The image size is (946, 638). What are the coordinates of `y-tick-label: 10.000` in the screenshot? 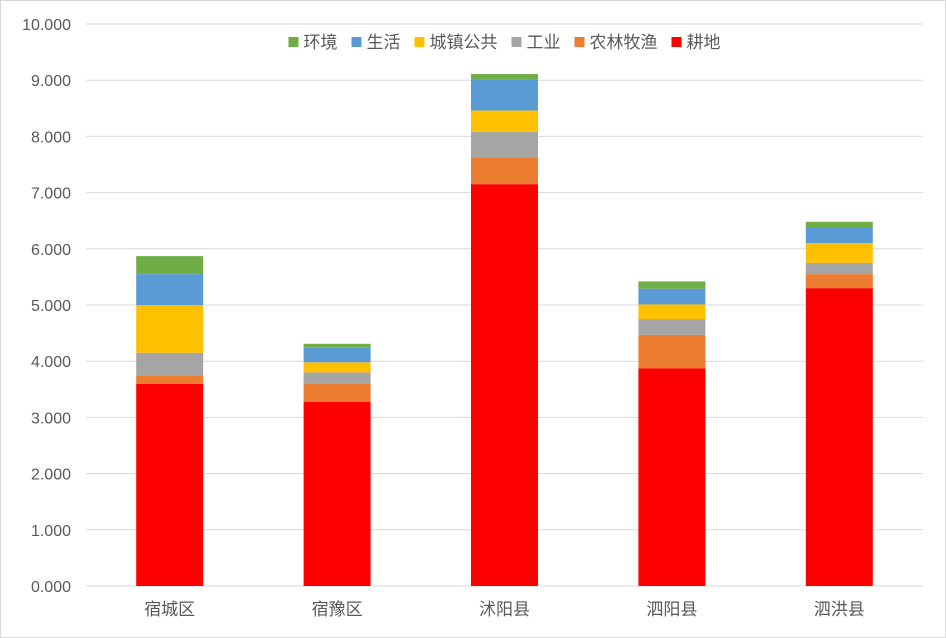 It's located at (46, 25).